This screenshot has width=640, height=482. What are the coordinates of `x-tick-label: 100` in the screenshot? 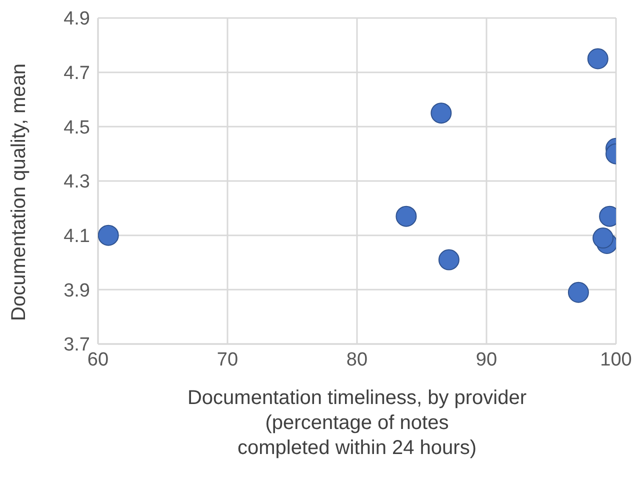 It's located at (616, 359).